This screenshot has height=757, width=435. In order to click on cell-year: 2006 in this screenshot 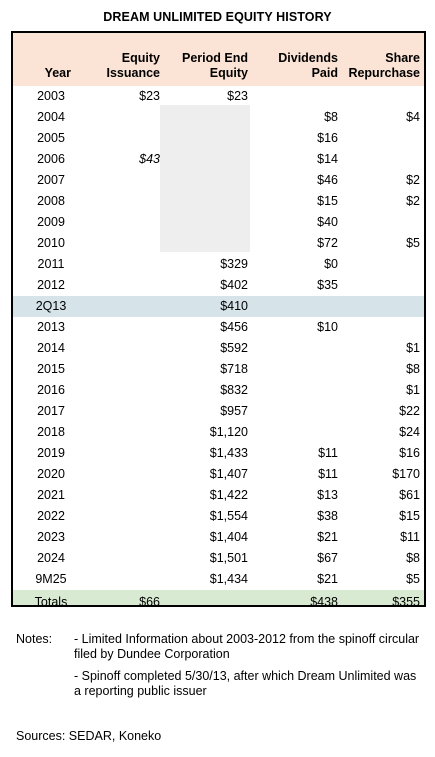, I will do `click(51, 159)`.